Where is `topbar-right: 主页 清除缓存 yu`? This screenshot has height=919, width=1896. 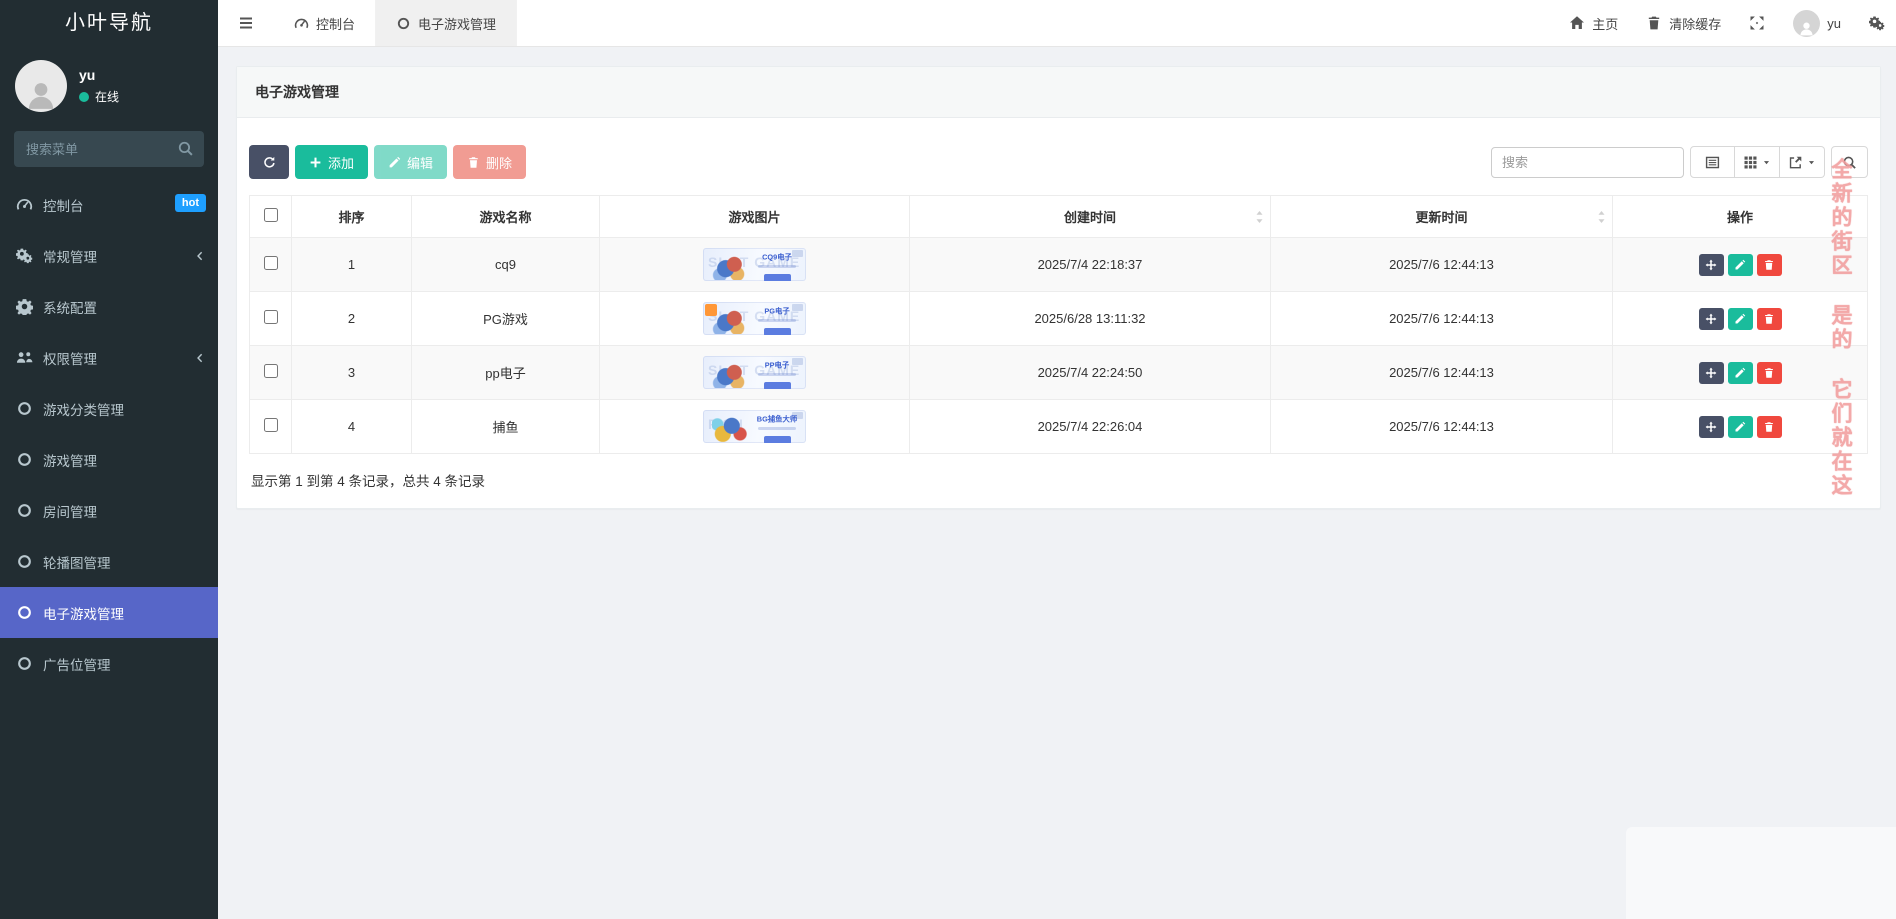
topbar-right: 主页 清除缓存 yu is located at coordinates (1732, 23).